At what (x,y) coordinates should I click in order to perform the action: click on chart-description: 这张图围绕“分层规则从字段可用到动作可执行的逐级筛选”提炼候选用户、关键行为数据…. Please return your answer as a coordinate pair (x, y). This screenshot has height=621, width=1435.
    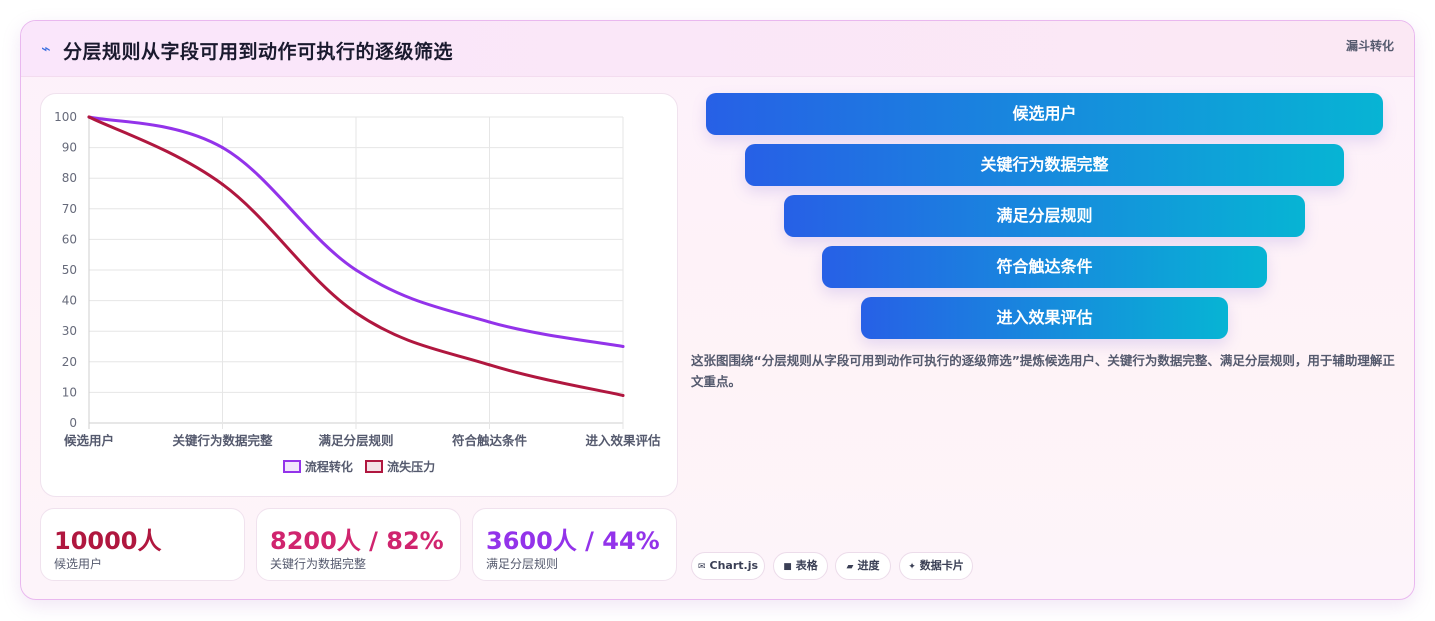
    Looking at the image, I should click on (1043, 371).